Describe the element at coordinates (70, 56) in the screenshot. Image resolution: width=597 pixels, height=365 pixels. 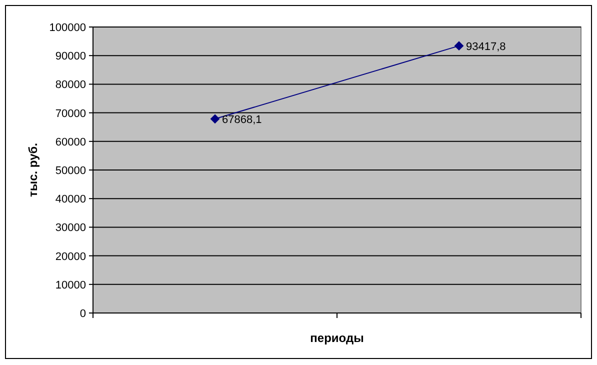
I see `y-tick-label: 90000` at that location.